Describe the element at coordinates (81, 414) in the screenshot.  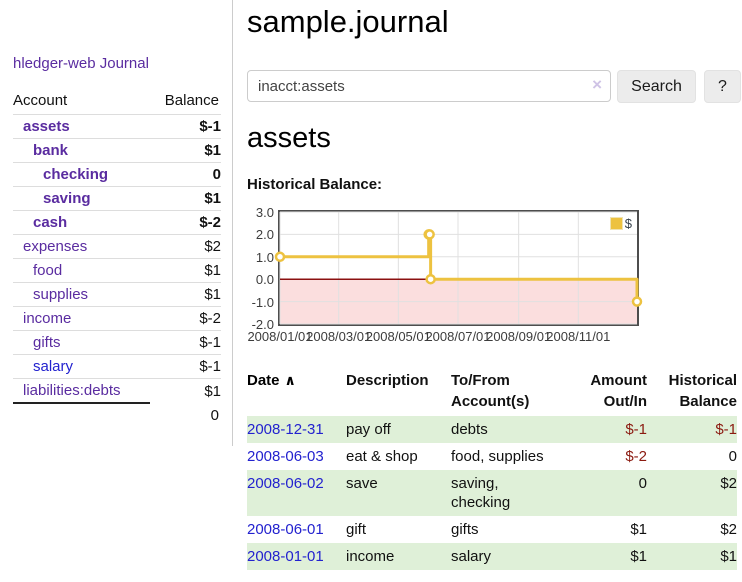
I see `total-line` at that location.